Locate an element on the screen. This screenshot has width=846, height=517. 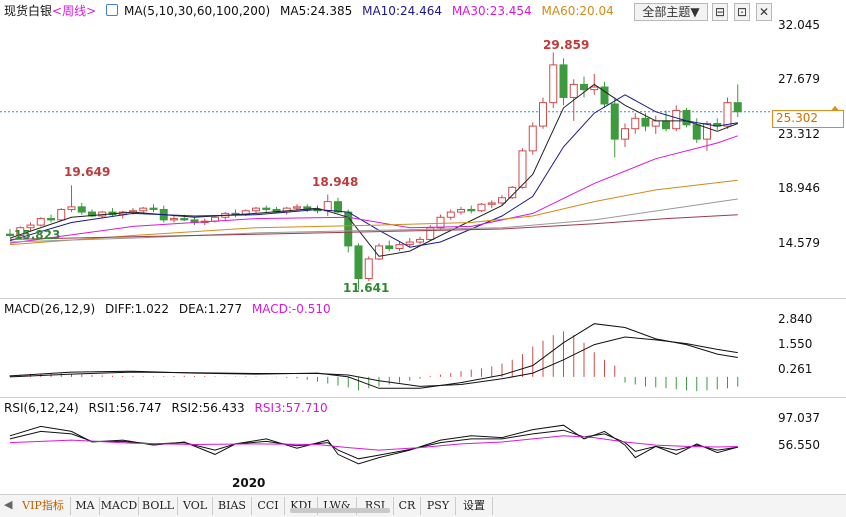
ma-params-label: MA(5,10,30,60,100,200) is located at coordinates (197, 11).